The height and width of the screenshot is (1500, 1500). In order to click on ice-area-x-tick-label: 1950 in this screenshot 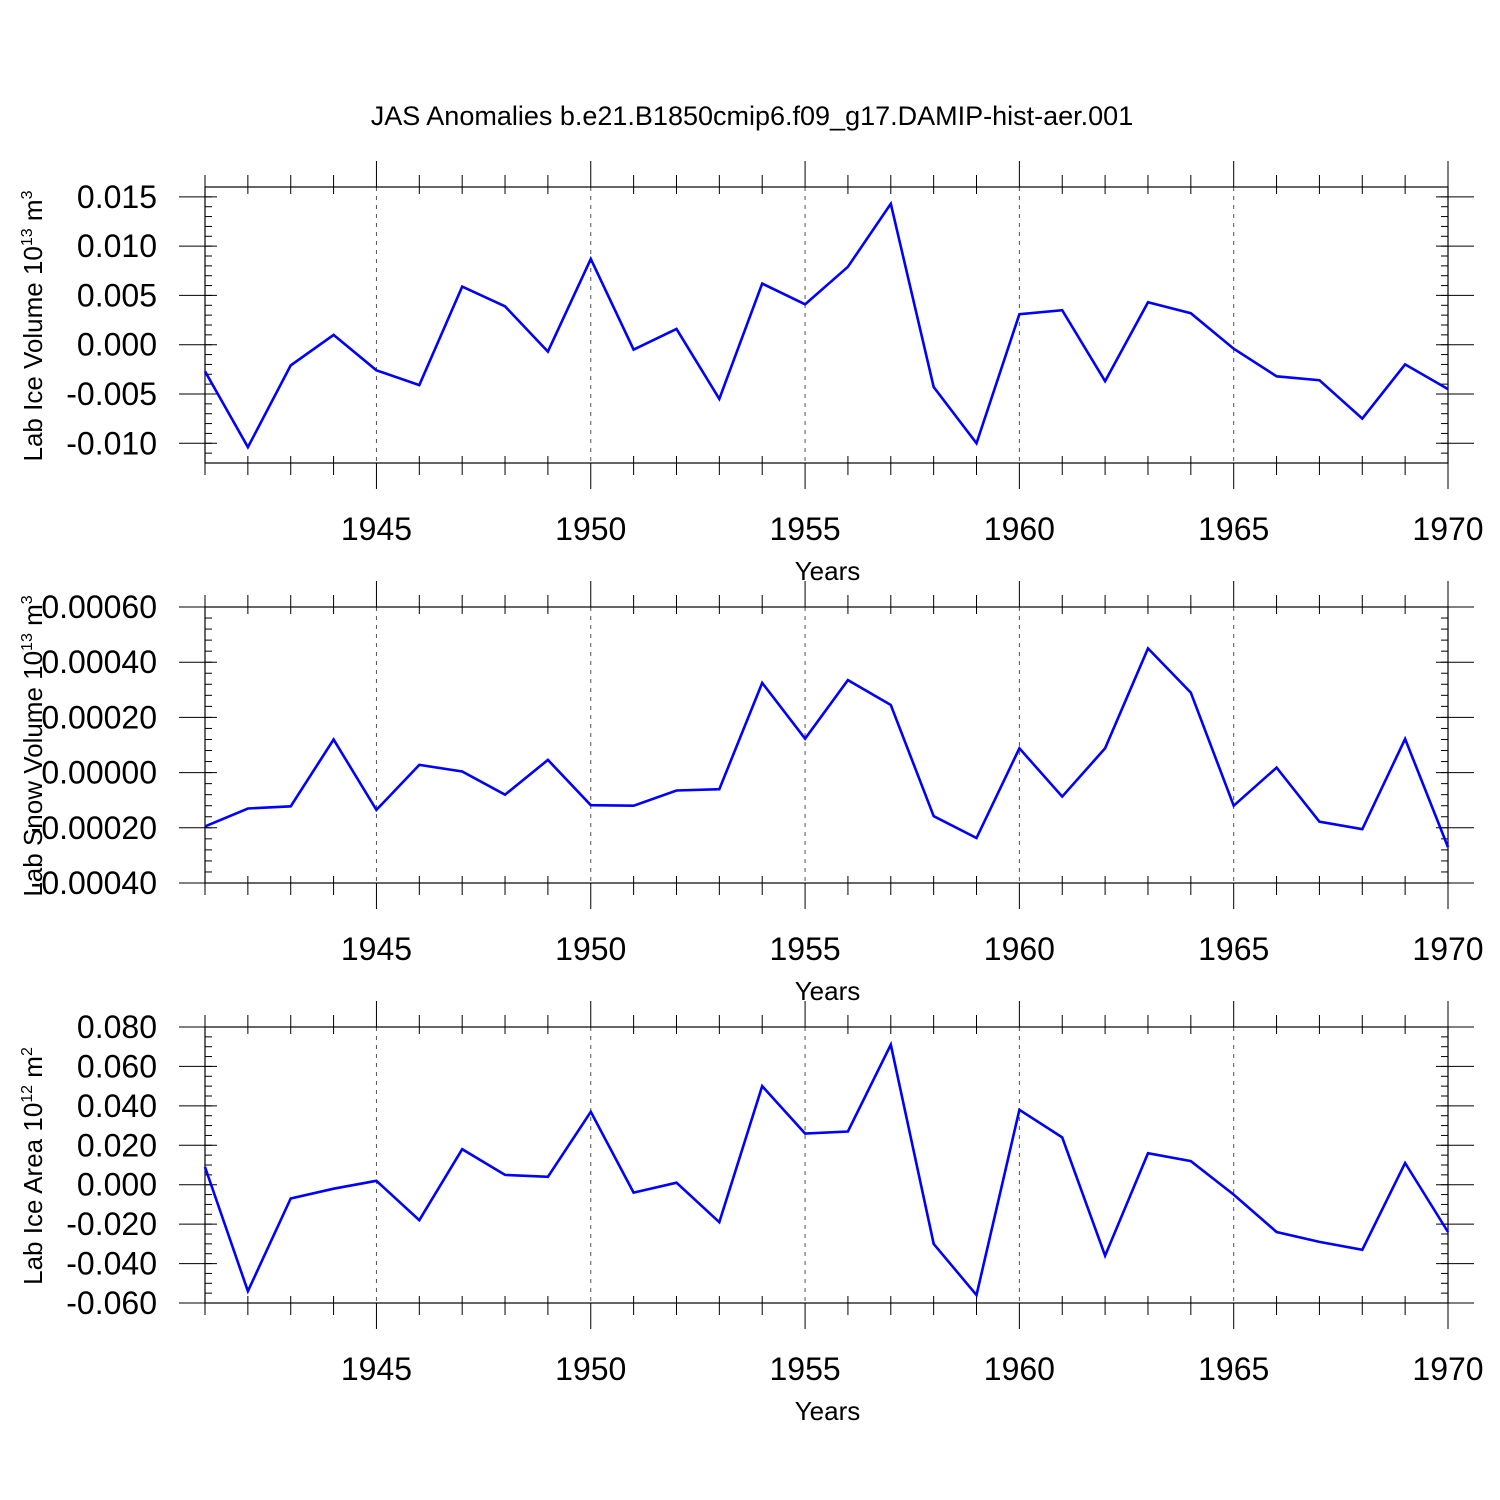, I will do `click(590, 1369)`.